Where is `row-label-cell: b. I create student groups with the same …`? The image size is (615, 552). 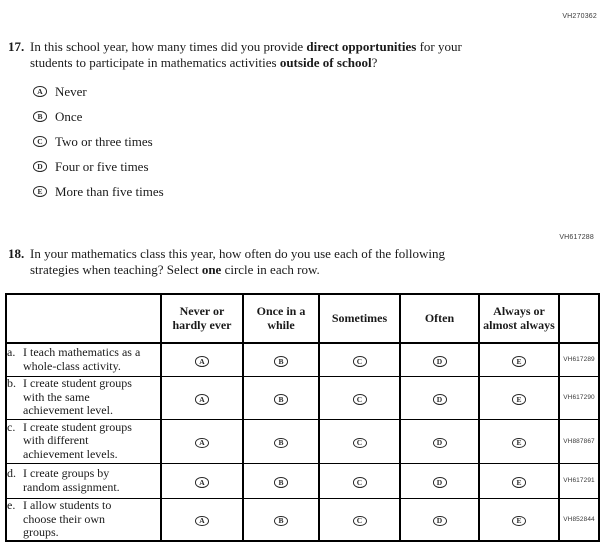
row-label-cell: b. I create student groups with the same … is located at coordinates (83, 397).